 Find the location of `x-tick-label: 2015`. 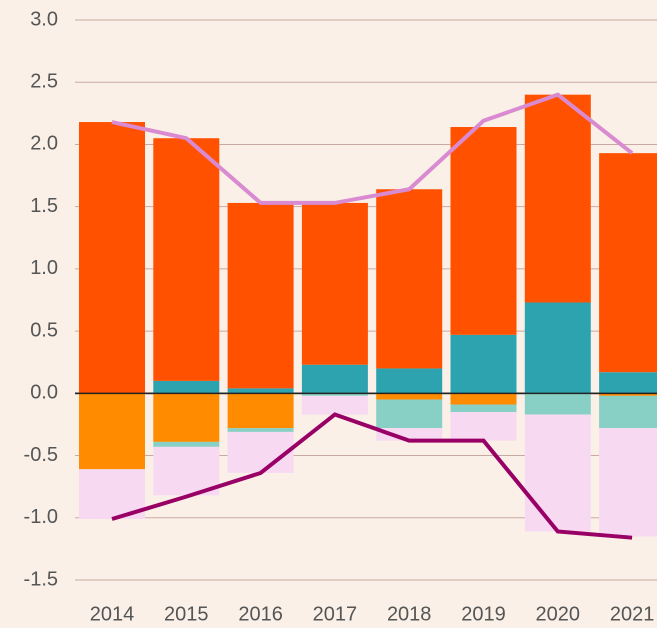

x-tick-label: 2015 is located at coordinates (186, 614).